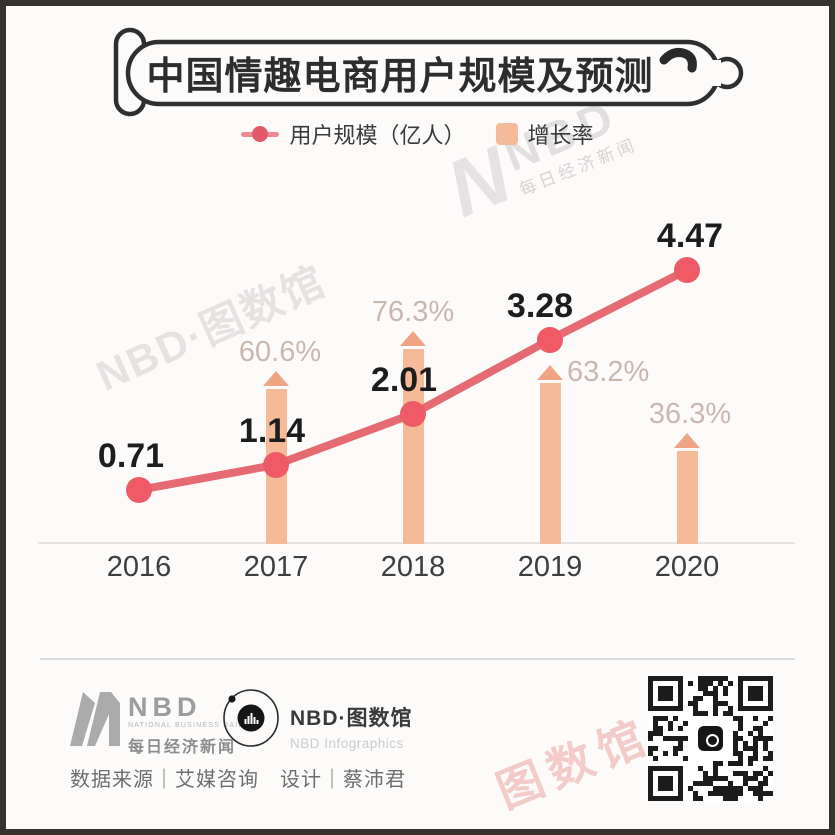 The width and height of the screenshot is (835, 835). What do you see at coordinates (690, 414) in the screenshot?
I see `growth-rate-label: 36.3%` at bounding box center [690, 414].